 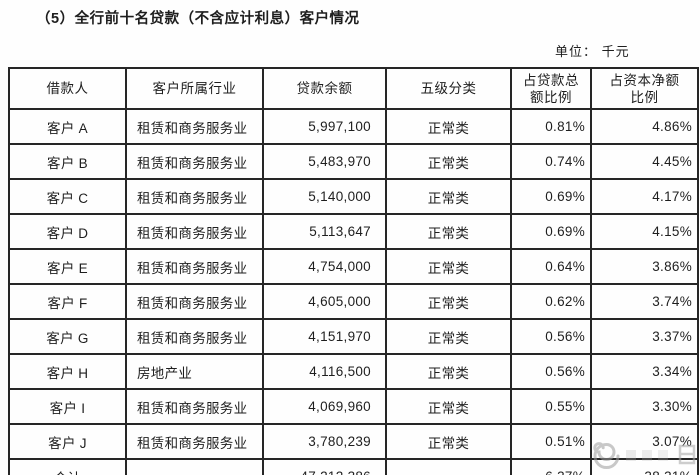 What do you see at coordinates (194, 88) in the screenshot?
I see `header-industry: 客户所属行业` at bounding box center [194, 88].